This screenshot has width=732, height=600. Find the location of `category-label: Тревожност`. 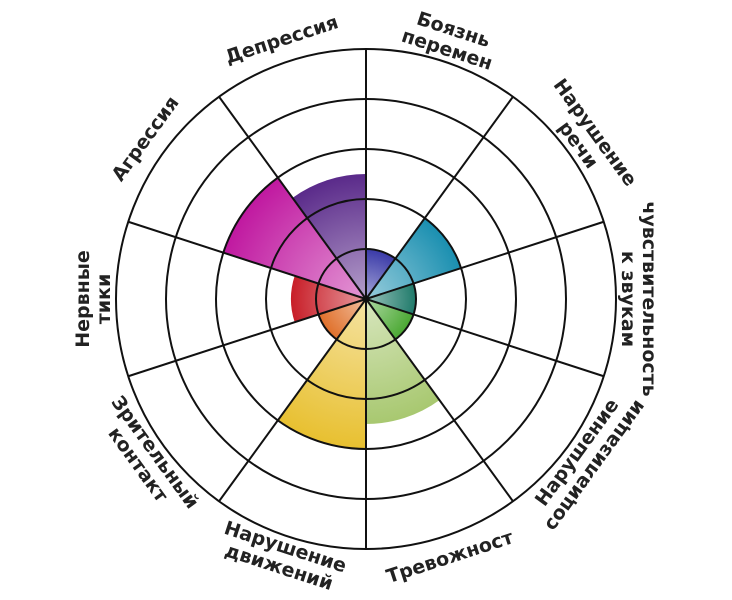

category-label: Тревожност is located at coordinates (450, 557).